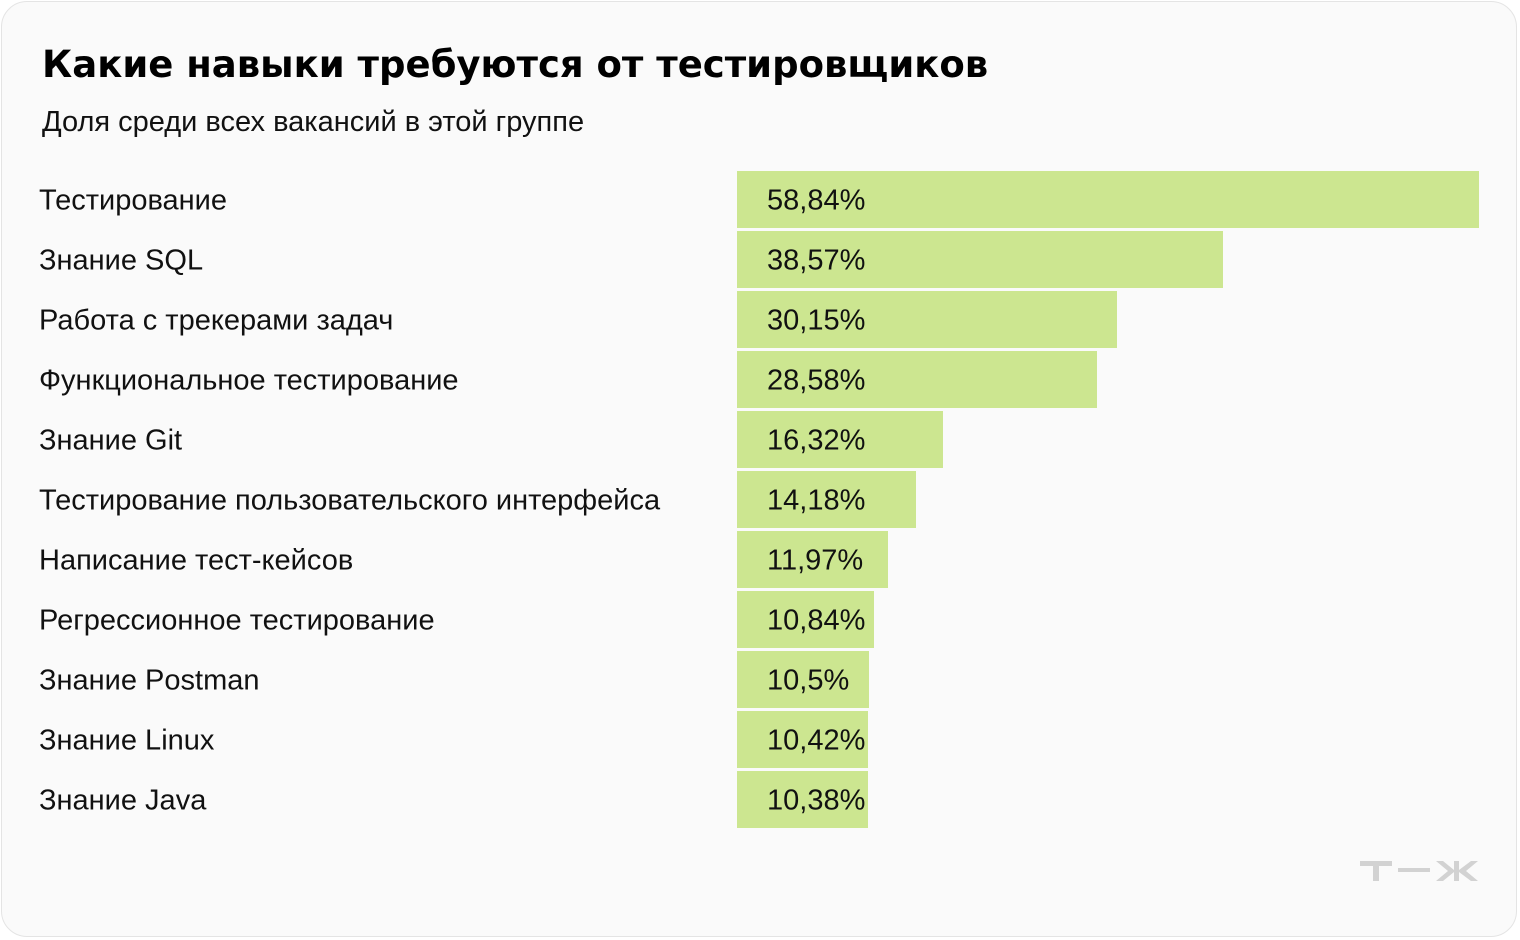 This screenshot has width=1520, height=940. I want to click on value-label-4: 16,32%, so click(816, 441).